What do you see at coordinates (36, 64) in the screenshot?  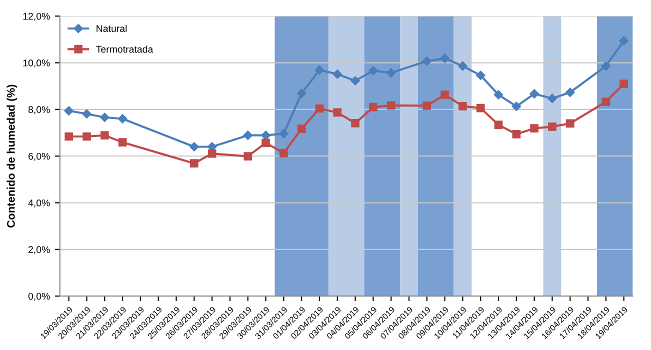 I see `y-tick-label: 10,0%` at bounding box center [36, 64].